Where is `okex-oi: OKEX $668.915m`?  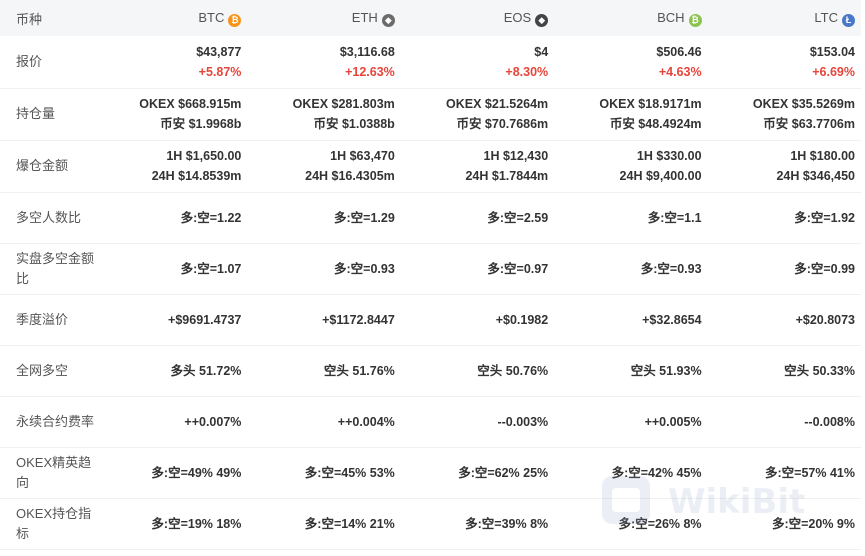 okex-oi: OKEX $668.915m is located at coordinates (190, 104).